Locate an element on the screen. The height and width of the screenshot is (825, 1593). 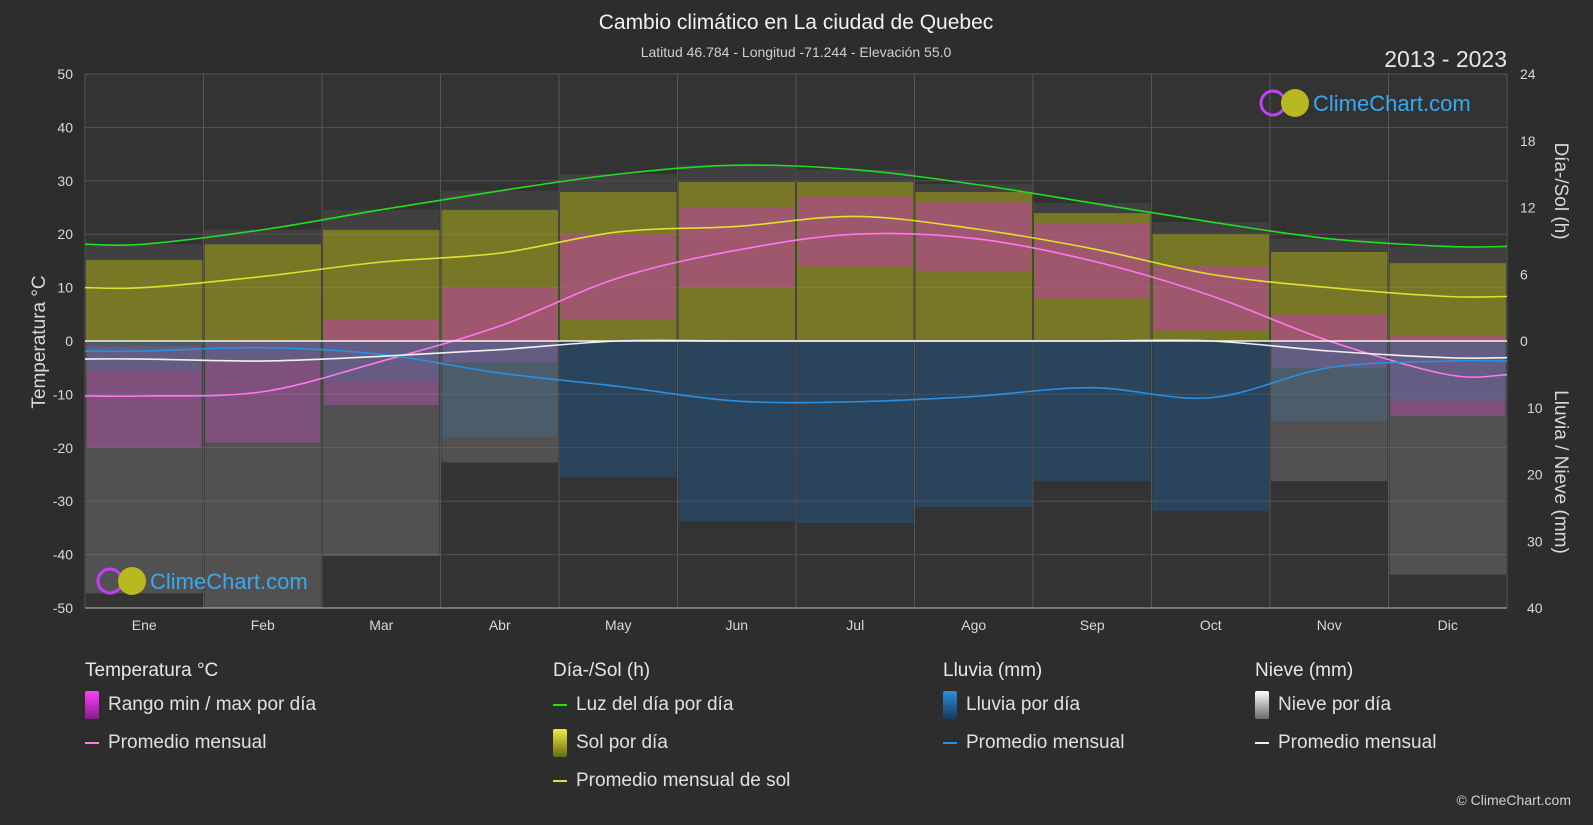
rain-avg-line is located at coordinates (796, 375).